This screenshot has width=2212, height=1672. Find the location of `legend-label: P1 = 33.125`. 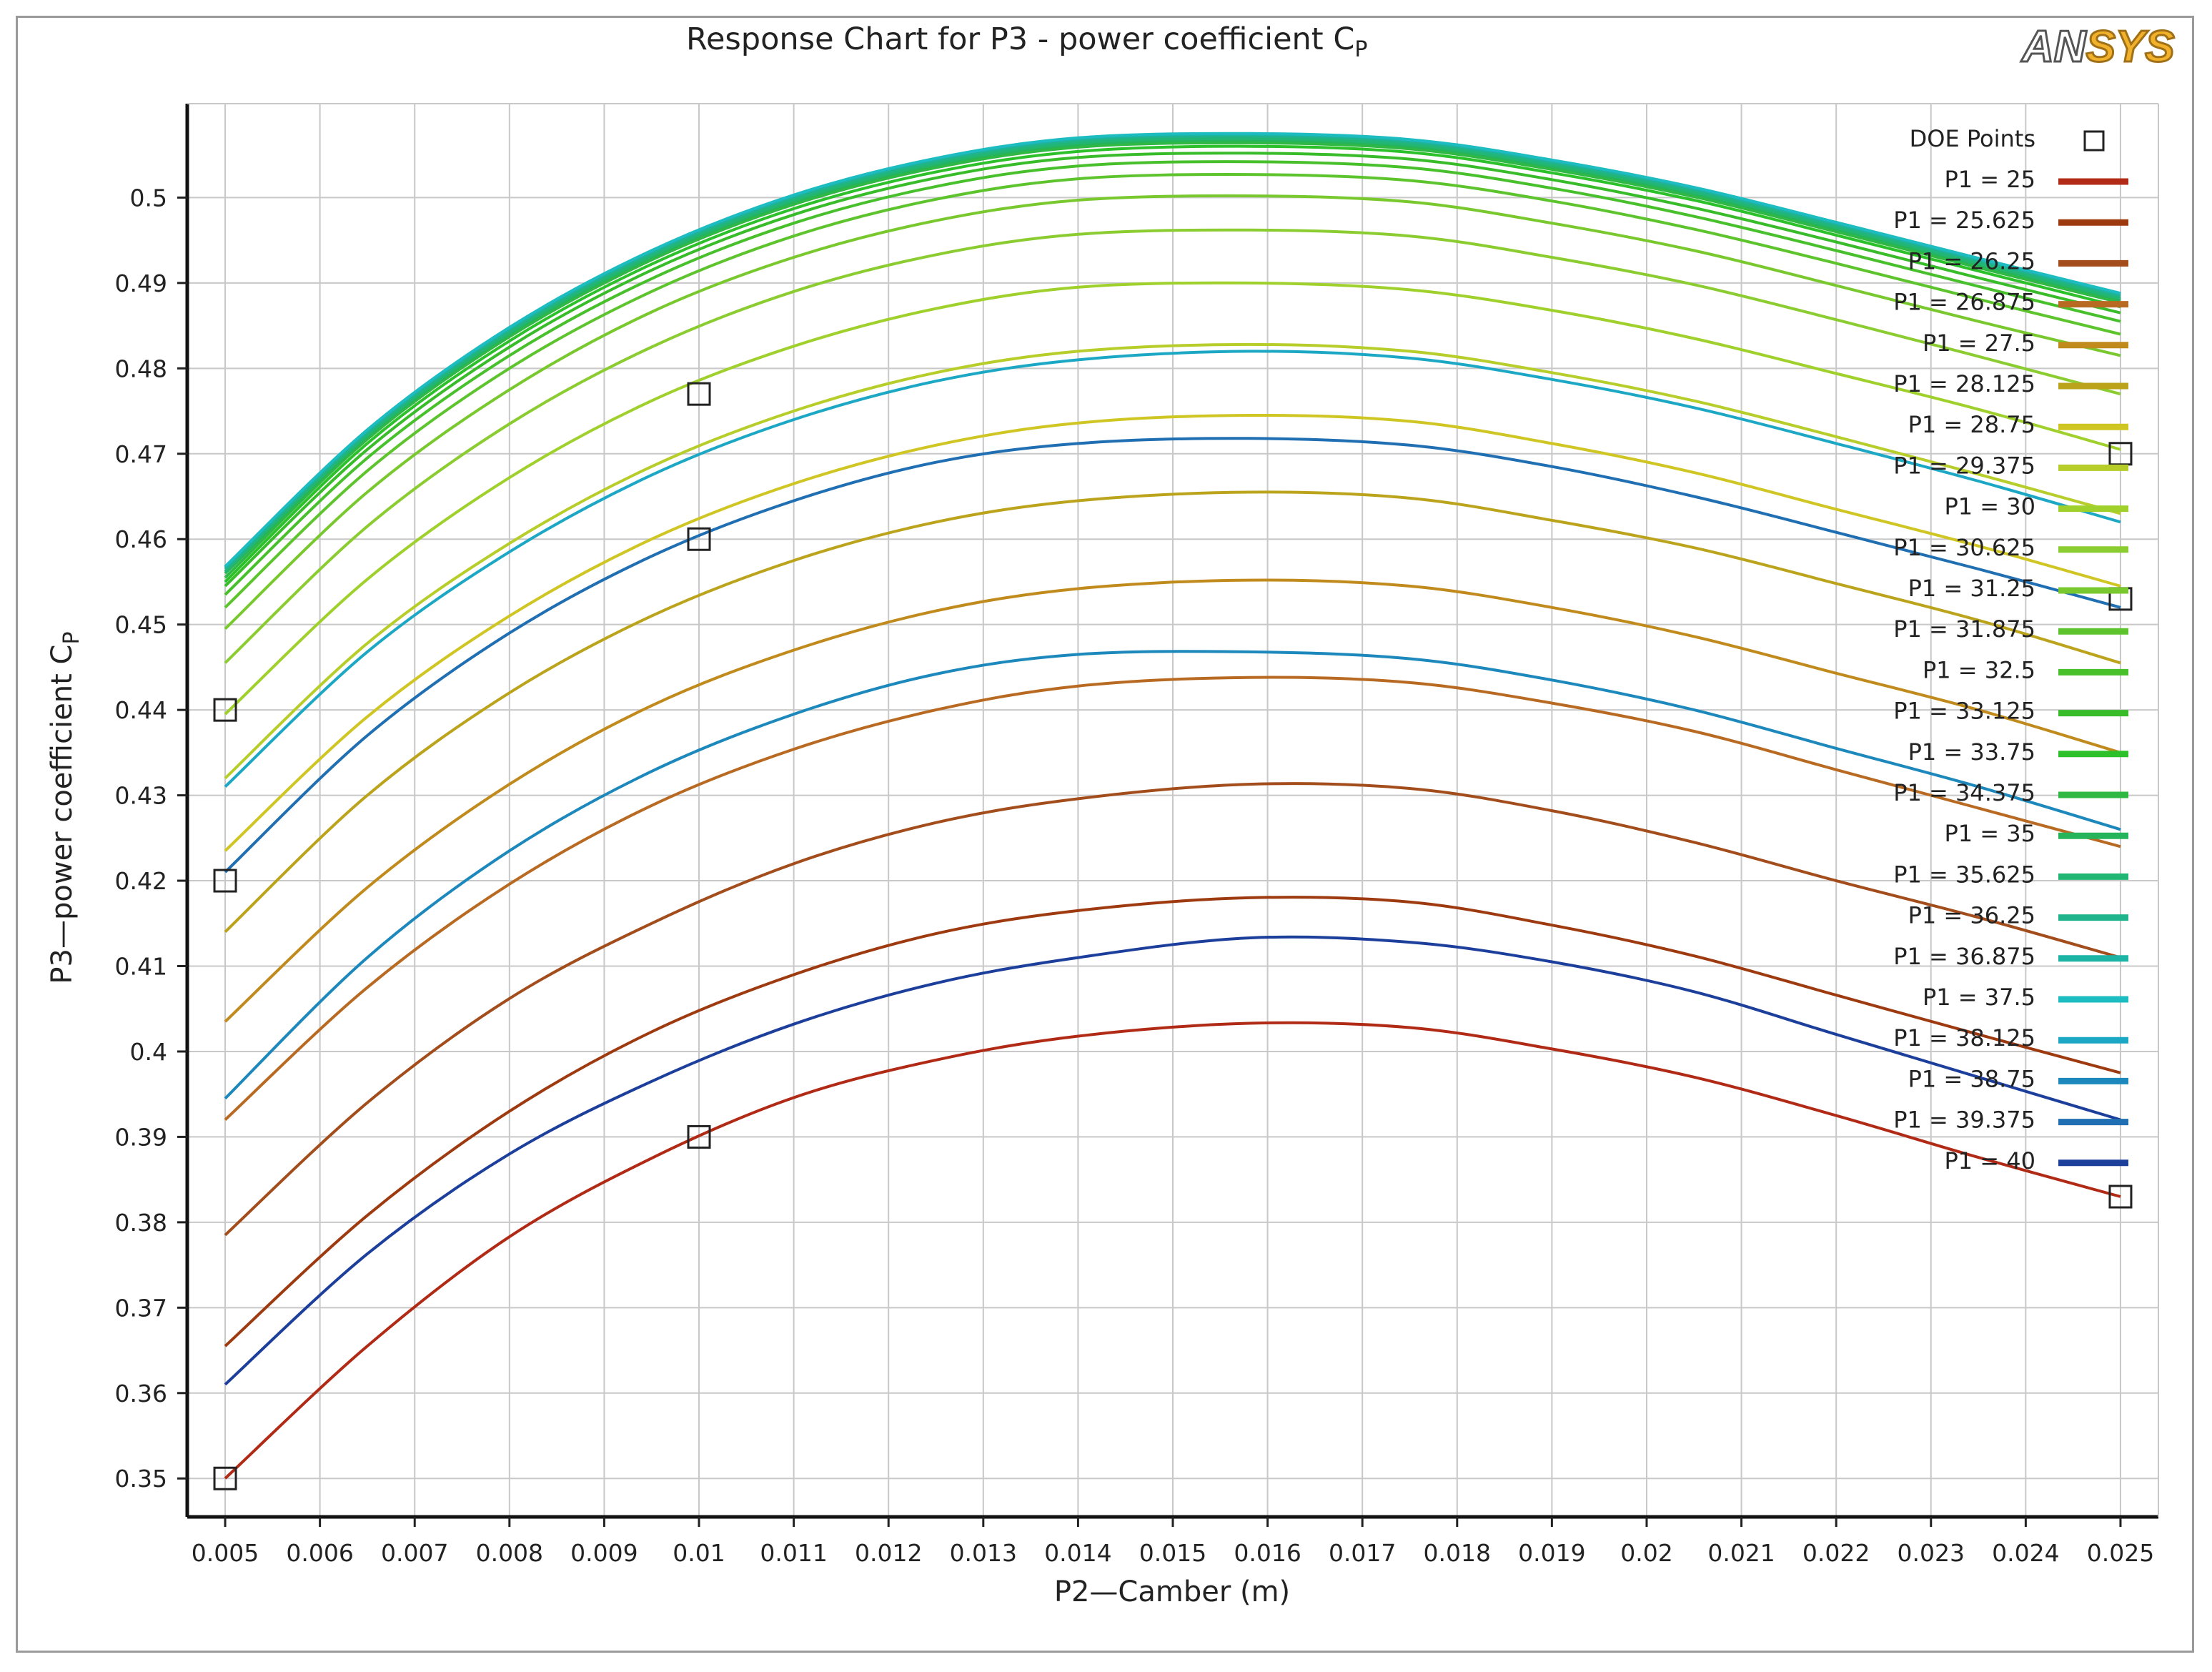

legend-label: P1 = 33.125 is located at coordinates (1964, 711).